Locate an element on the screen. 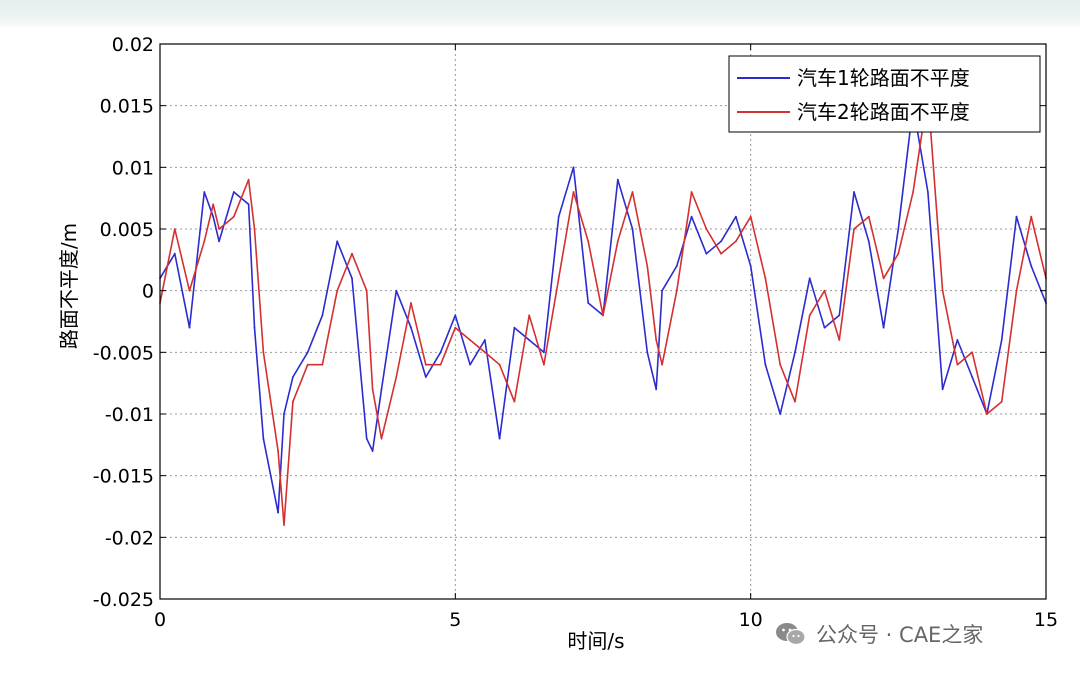 This screenshot has width=1080, height=680. x-tick-labels: 0 5 10 15 is located at coordinates (606, 620).